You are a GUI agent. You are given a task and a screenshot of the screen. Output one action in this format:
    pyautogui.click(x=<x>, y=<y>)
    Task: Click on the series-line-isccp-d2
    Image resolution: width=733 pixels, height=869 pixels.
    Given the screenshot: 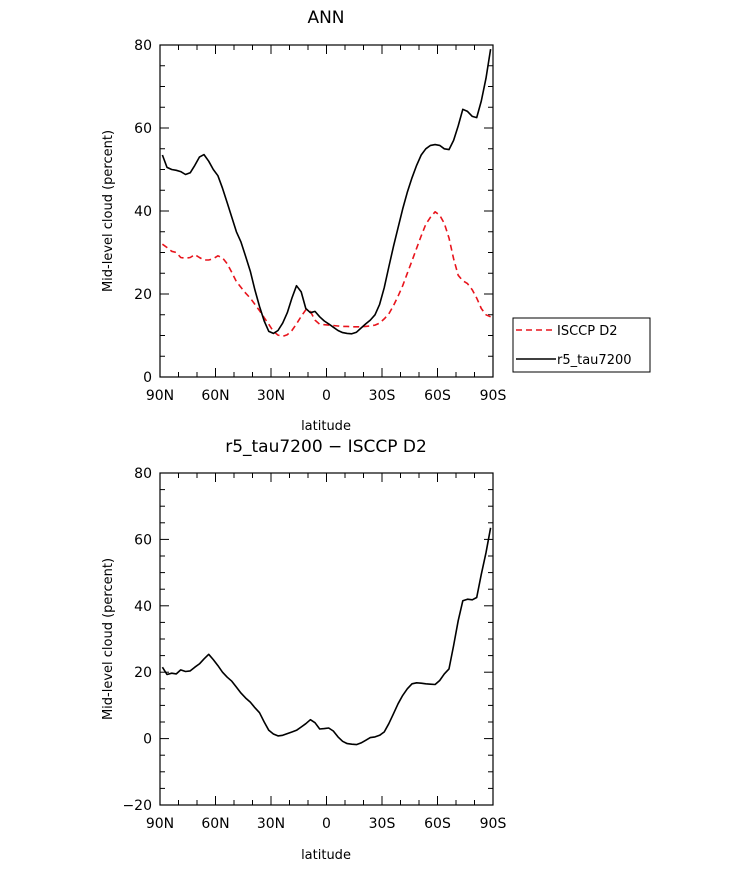 What is the action you would take?
    pyautogui.click(x=326, y=274)
    